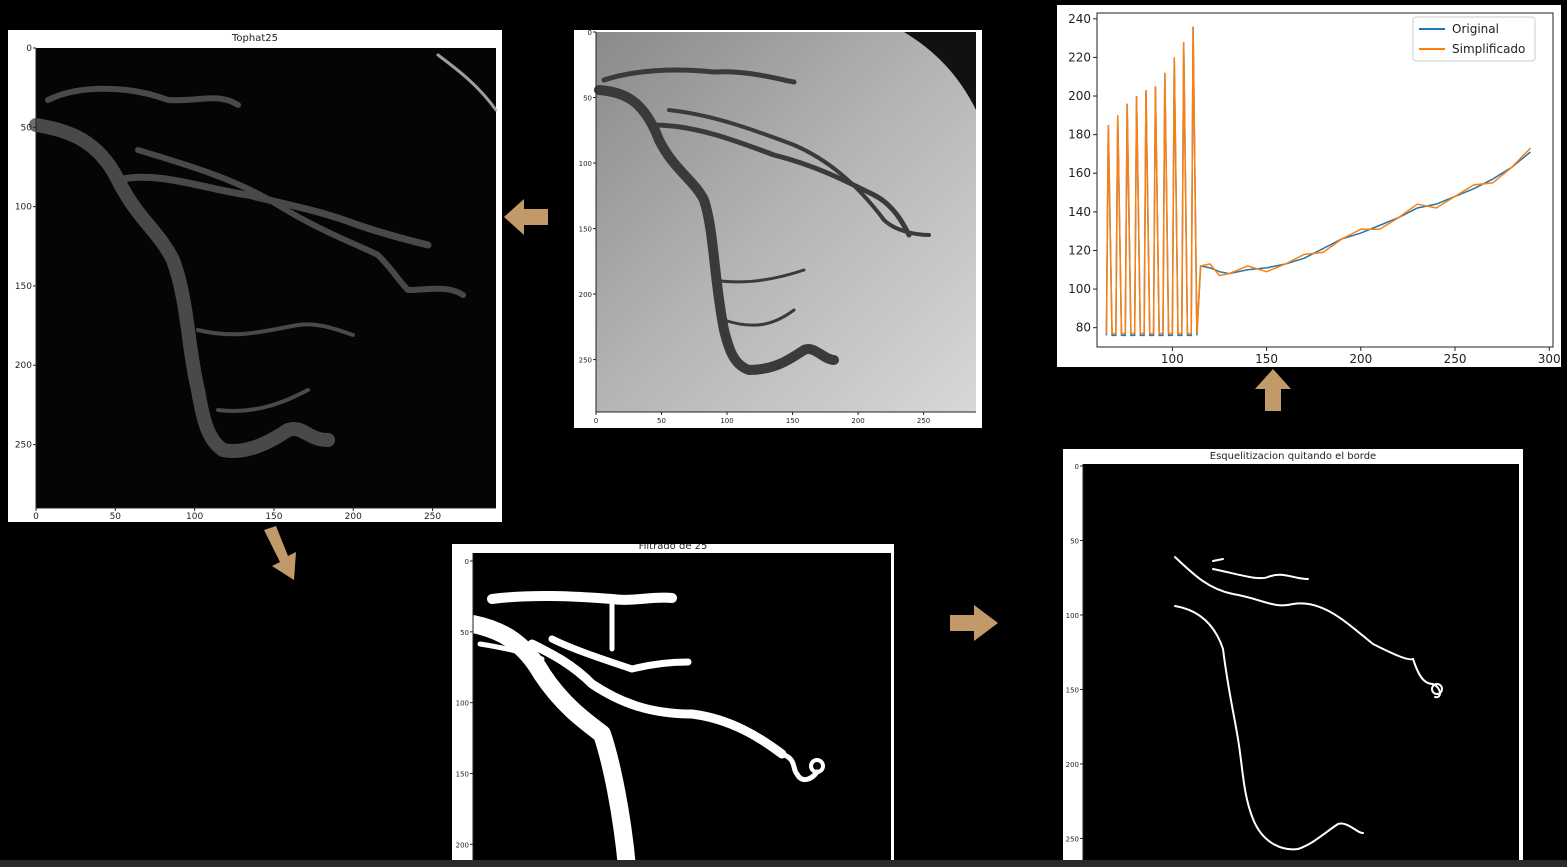 This screenshot has height=867, width=1567. I want to click on chart-x-tick-label: 150, so click(1266, 359).